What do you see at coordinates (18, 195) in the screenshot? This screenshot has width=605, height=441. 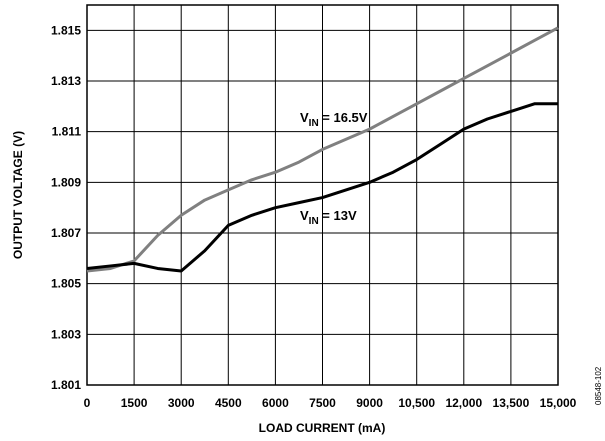 I see `y-axis-label: OUTPUT VOLTAGE (V)` at bounding box center [18, 195].